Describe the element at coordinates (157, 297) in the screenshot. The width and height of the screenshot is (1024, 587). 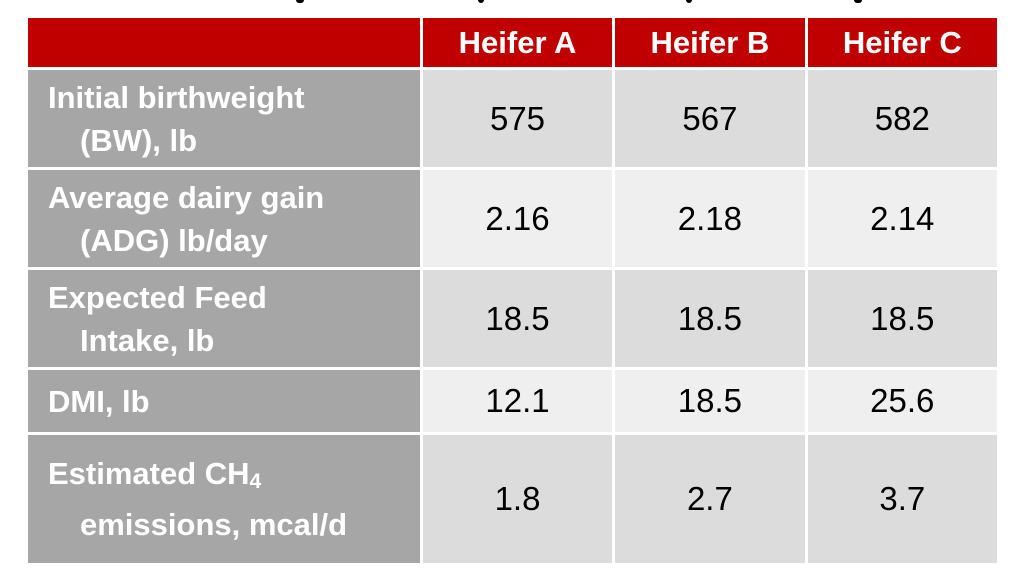
I see `row-label-line1: Expected Feed` at that location.